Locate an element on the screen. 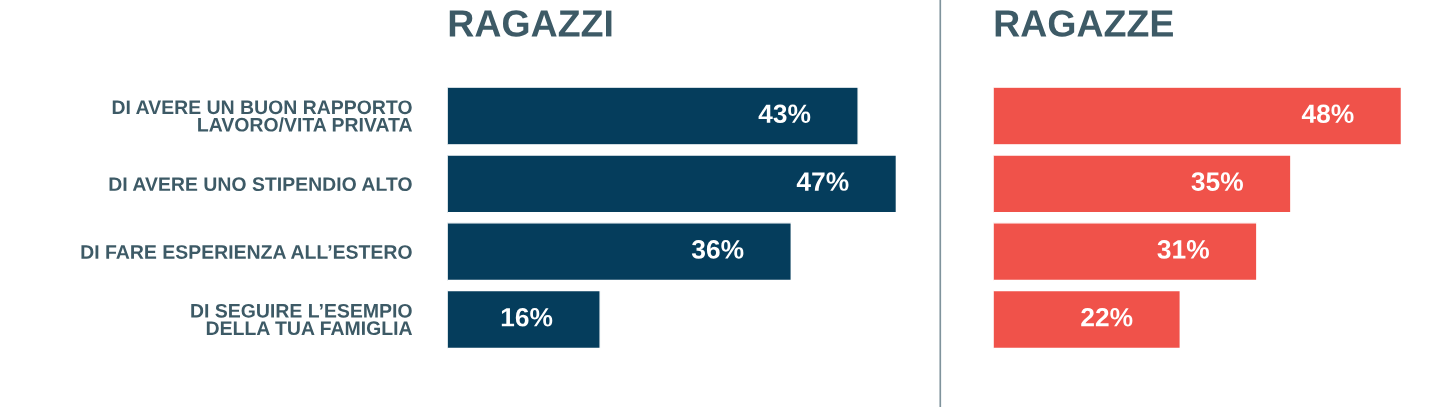  y-tick-label: DI AVERE UN BUON RAPPORTO LAVORO/VITA PRIVATA is located at coordinates (262, 116).